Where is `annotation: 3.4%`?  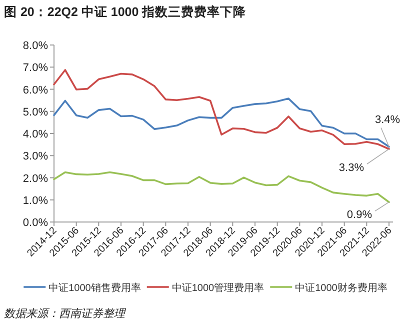 annotation: 3.4% is located at coordinates (387, 120).